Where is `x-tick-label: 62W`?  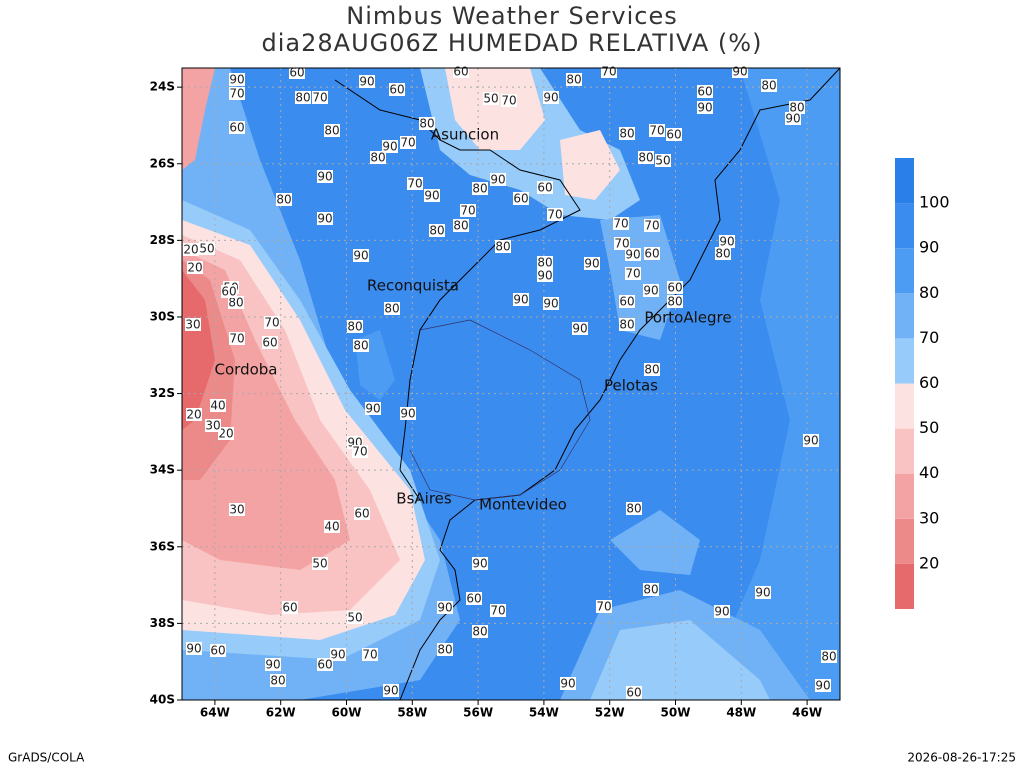 x-tick-label: 62W is located at coordinates (281, 713).